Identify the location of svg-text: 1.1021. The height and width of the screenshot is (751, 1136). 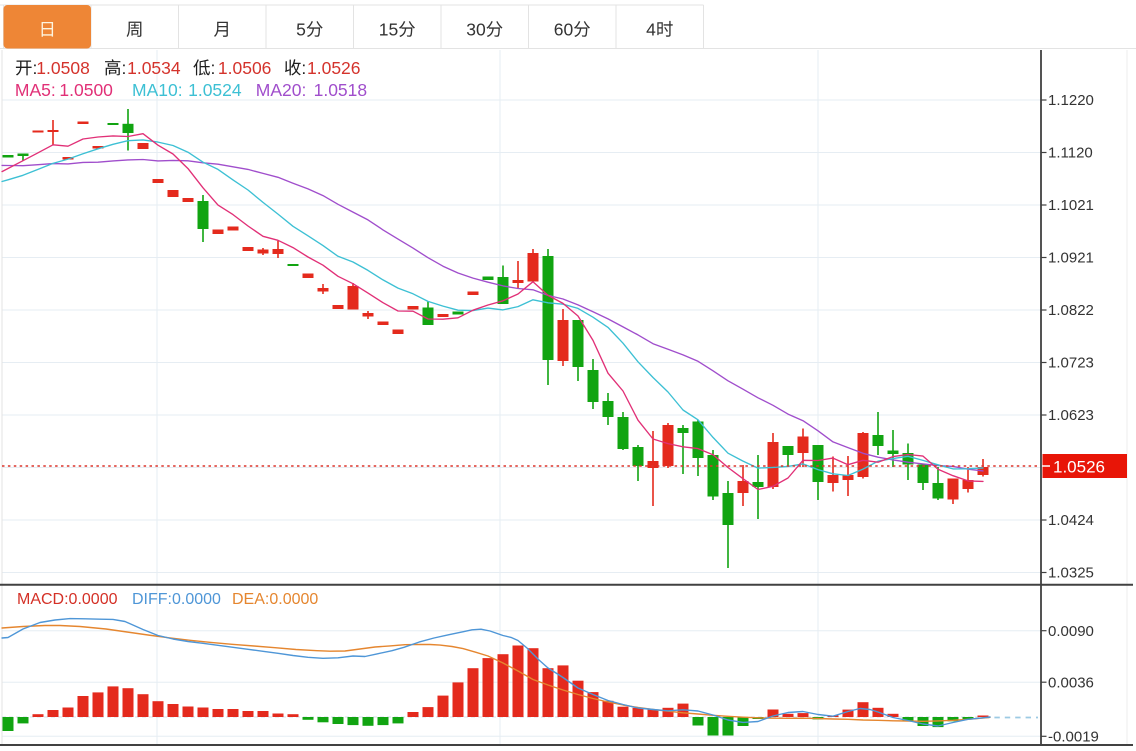
(1071, 205).